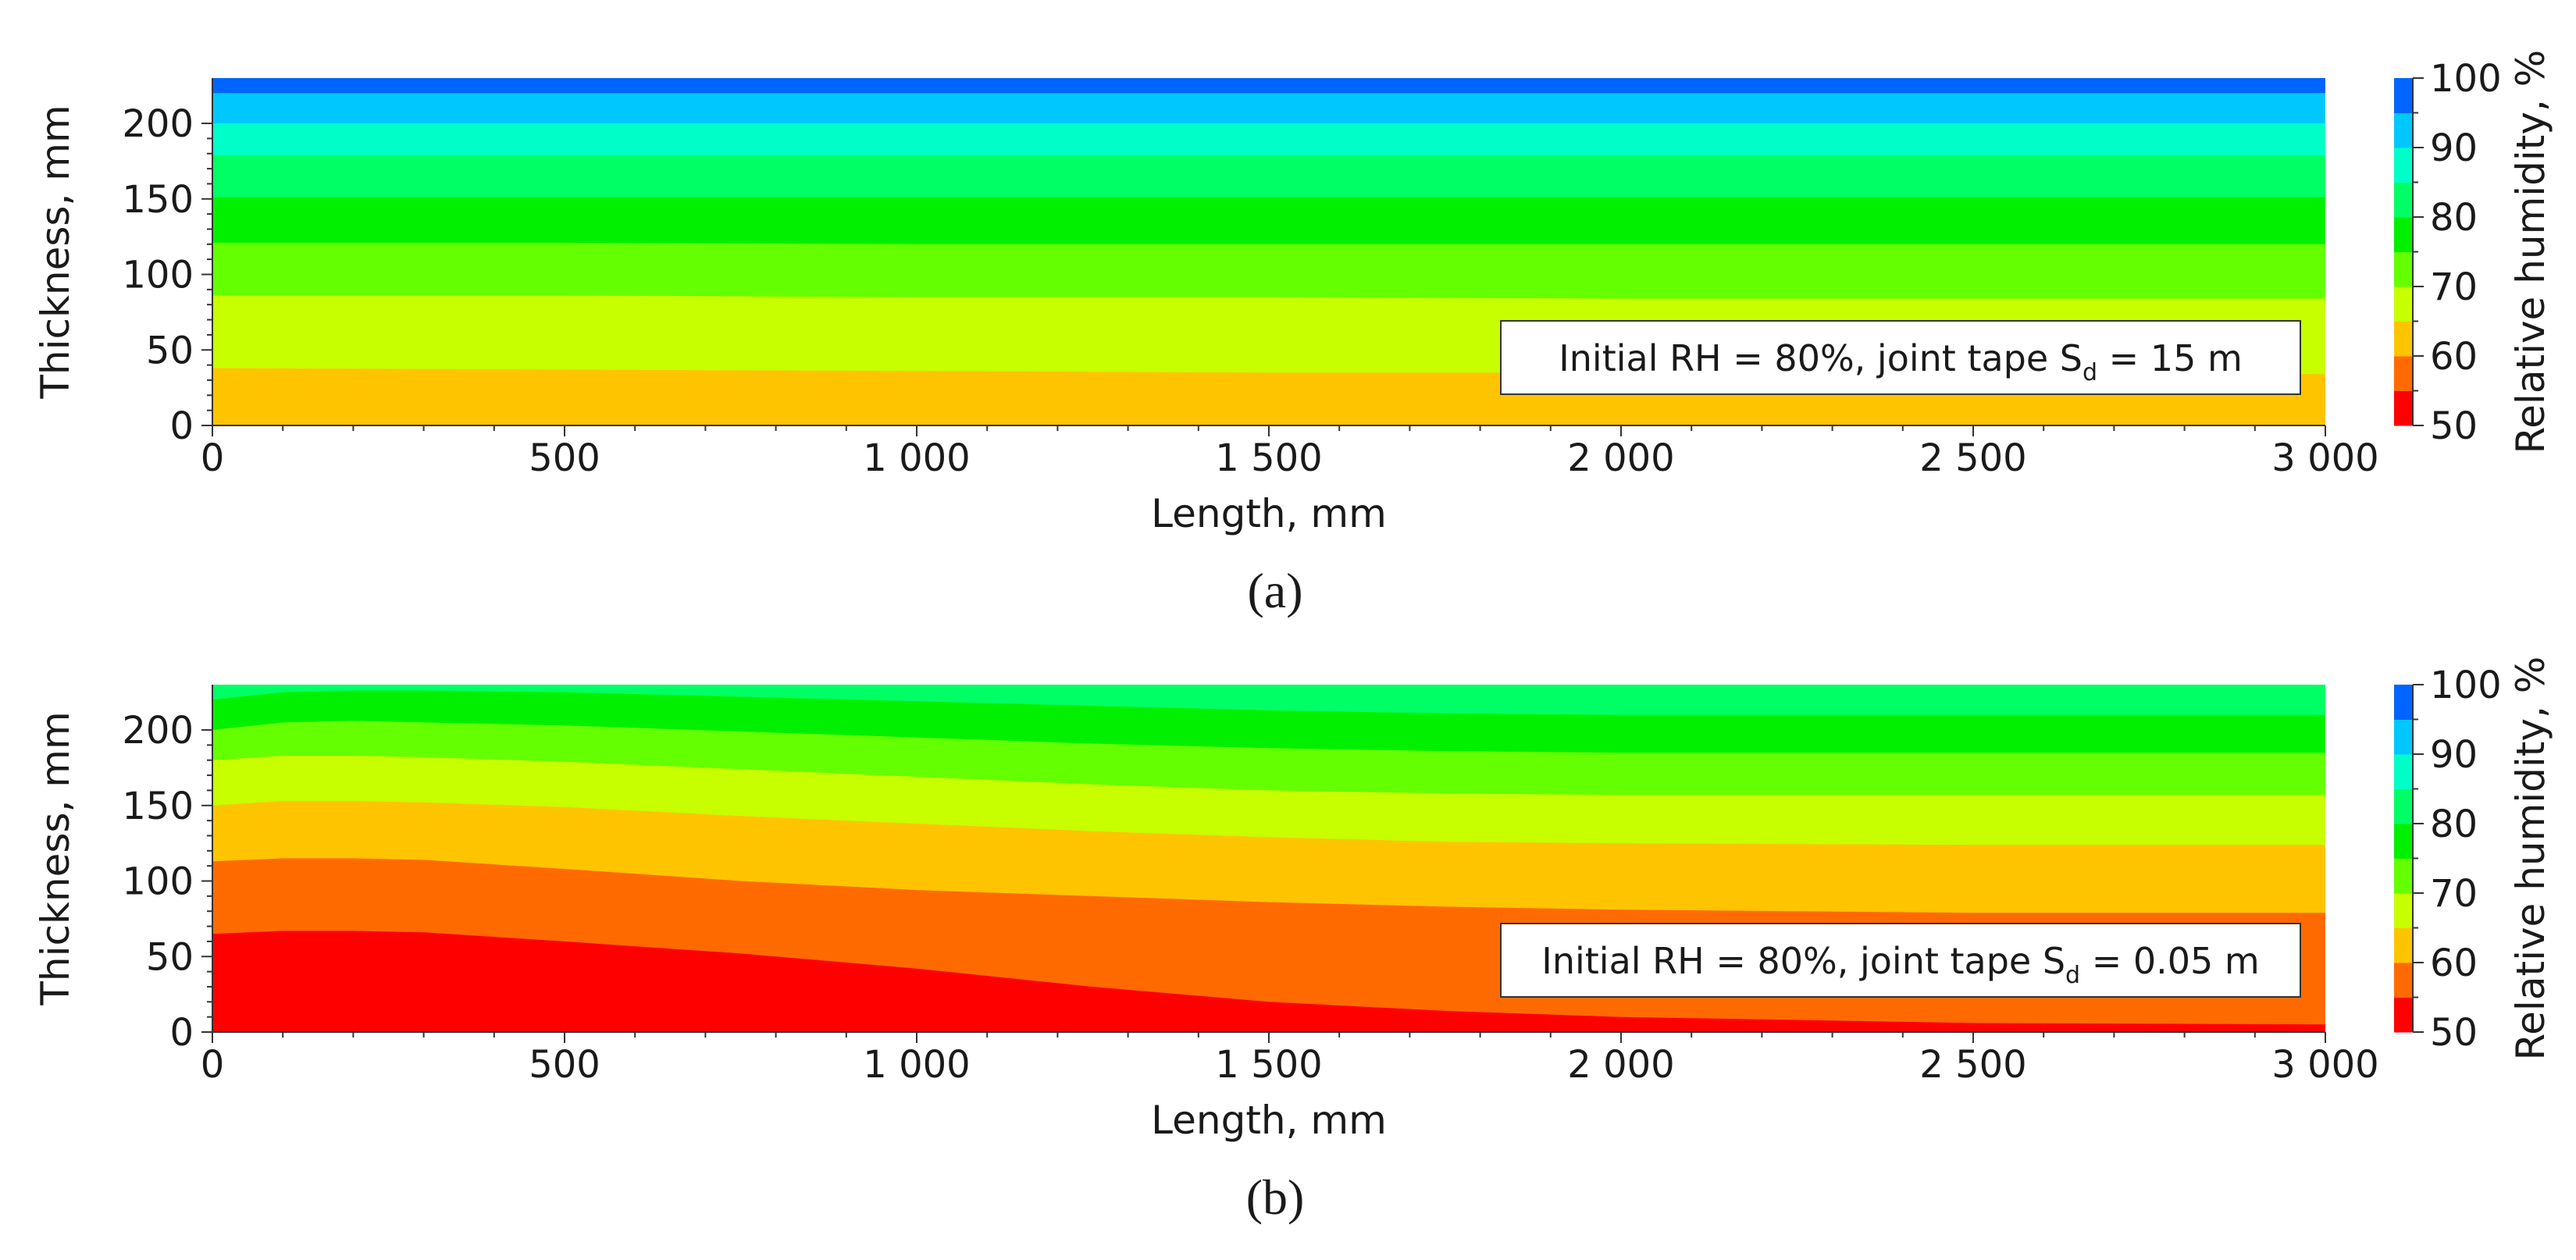 Image resolution: width=2576 pixels, height=1260 pixels. What do you see at coordinates (1275, 1197) in the screenshot?
I see `panel-label: (b)` at bounding box center [1275, 1197].